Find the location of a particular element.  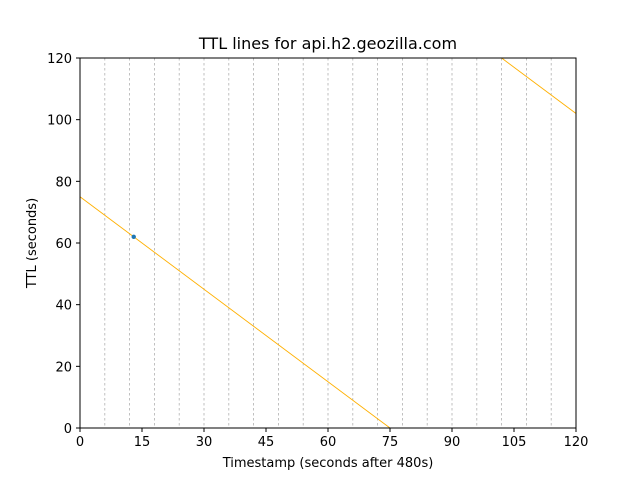

x-tick-label: 60 is located at coordinates (328, 442).